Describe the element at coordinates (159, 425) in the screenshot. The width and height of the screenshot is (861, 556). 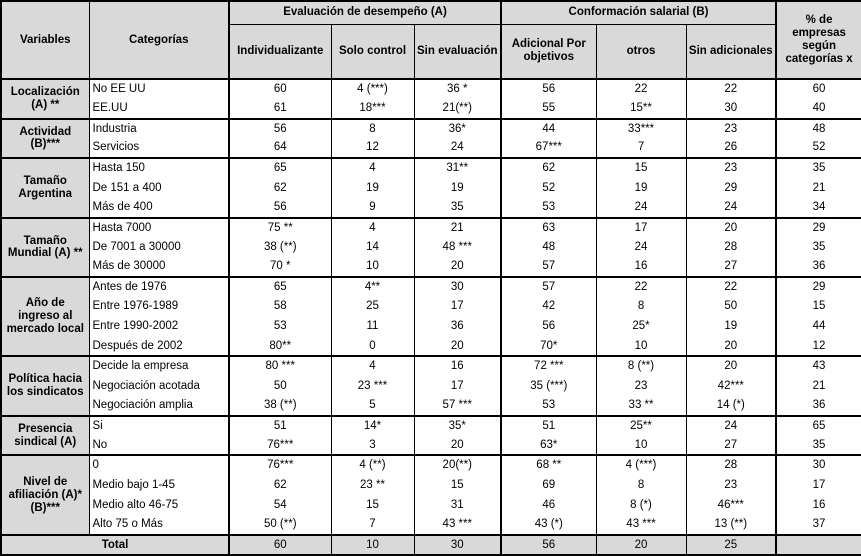
I see `category-cell: Si` at that location.